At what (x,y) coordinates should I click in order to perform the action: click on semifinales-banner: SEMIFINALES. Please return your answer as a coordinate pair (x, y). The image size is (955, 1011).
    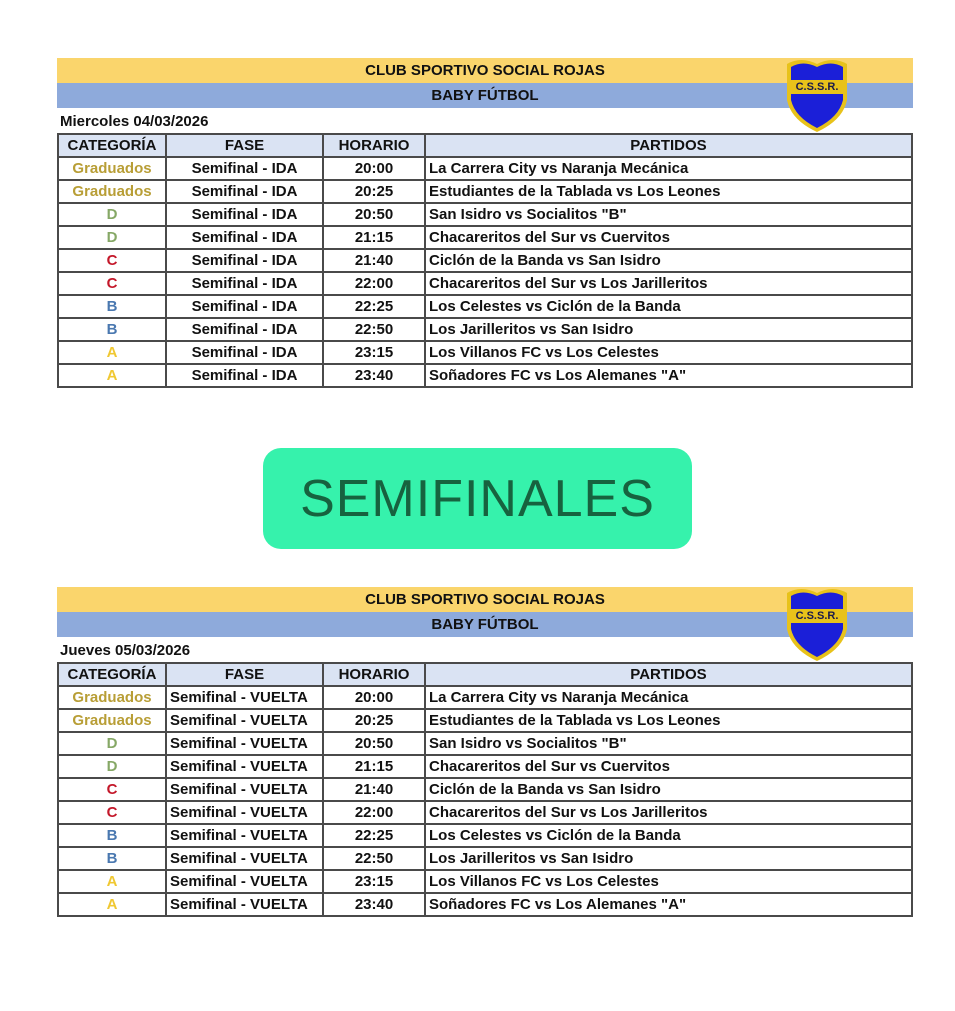
    Looking at the image, I should click on (477, 498).